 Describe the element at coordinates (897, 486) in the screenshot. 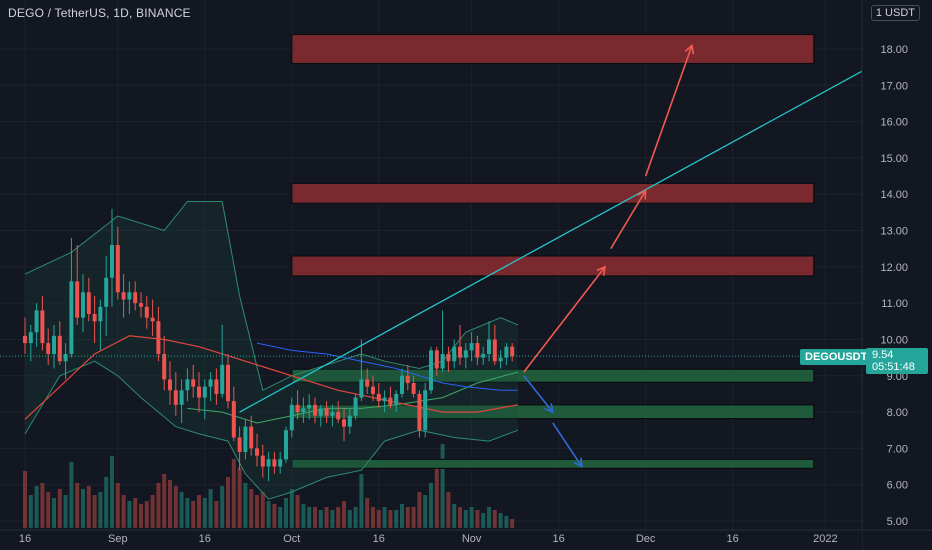

I see `y-tick-label: 6.00` at that location.